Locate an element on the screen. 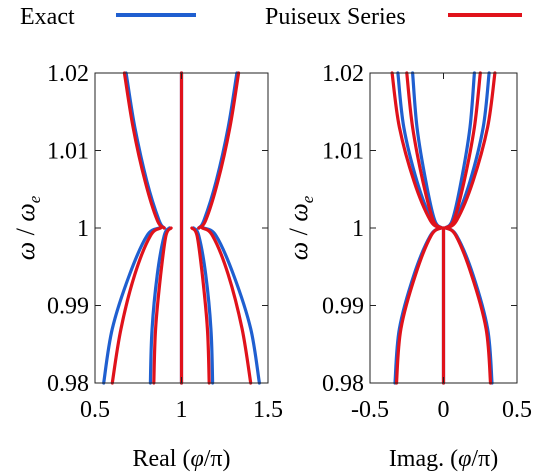  x-tick-label: 0 is located at coordinates (444, 410).